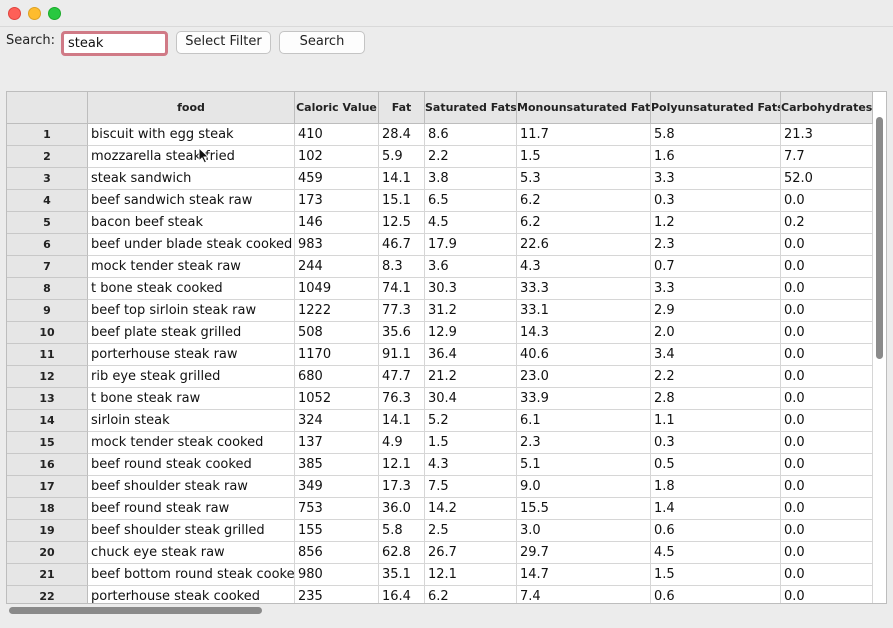 This screenshot has height=628, width=893. What do you see at coordinates (716, 421) in the screenshot?
I see `table-cell: 1.1` at bounding box center [716, 421].